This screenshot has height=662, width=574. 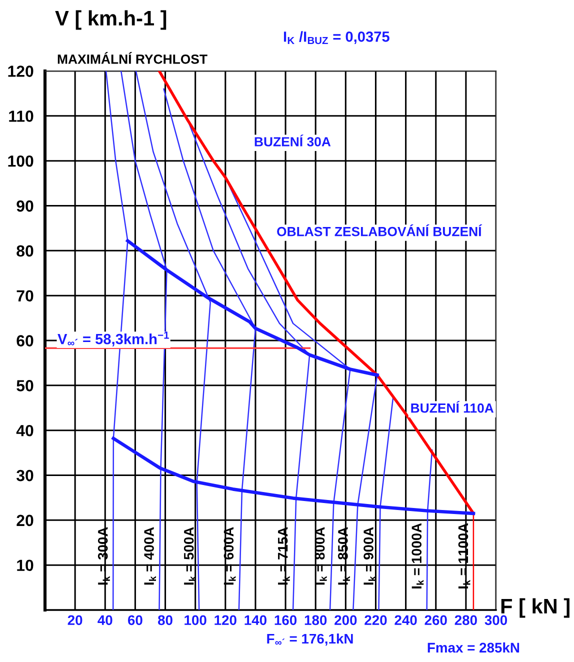 What do you see at coordinates (75, 620) in the screenshot?
I see `x-tick-label: 20` at bounding box center [75, 620].